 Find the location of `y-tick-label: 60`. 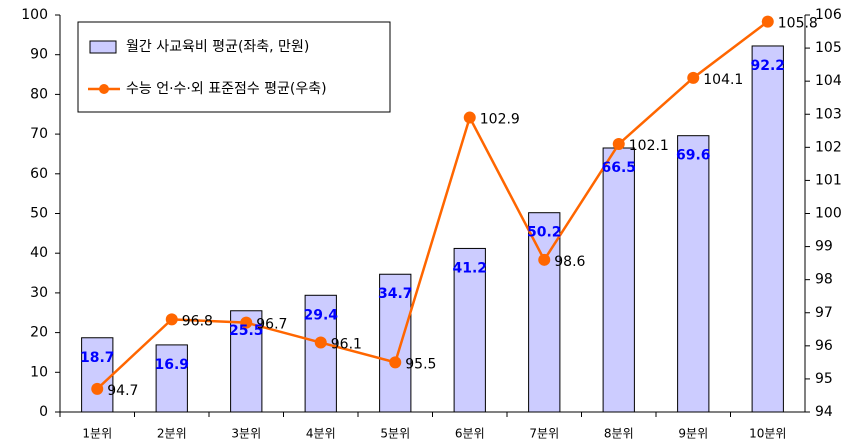

y-tick-label: 60 is located at coordinates (39, 174).